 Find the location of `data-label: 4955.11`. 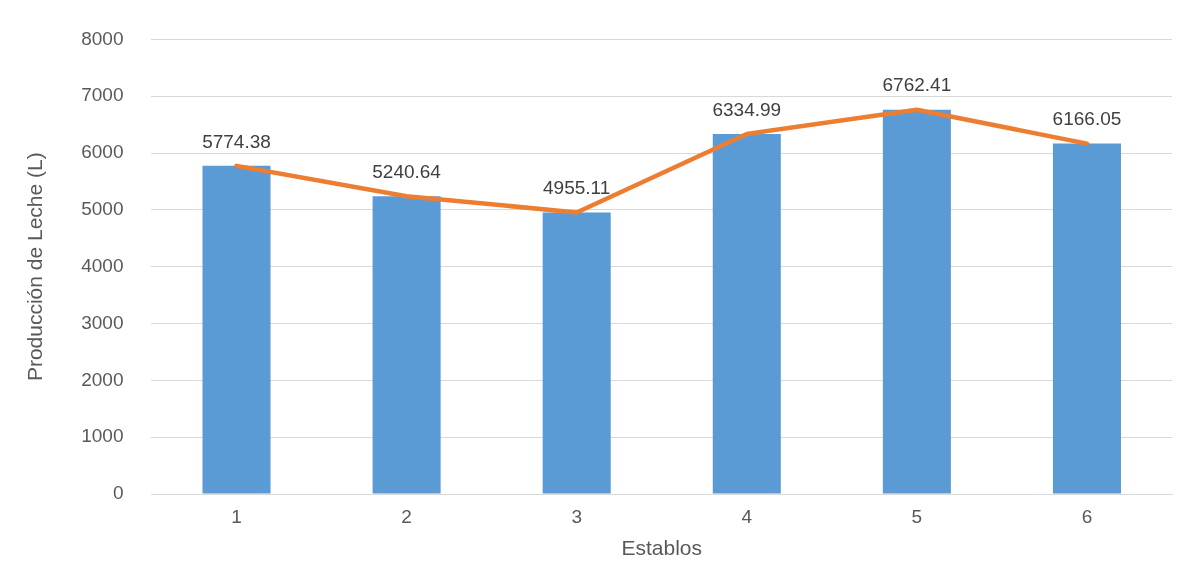

data-label: 4955.11 is located at coordinates (577, 188).